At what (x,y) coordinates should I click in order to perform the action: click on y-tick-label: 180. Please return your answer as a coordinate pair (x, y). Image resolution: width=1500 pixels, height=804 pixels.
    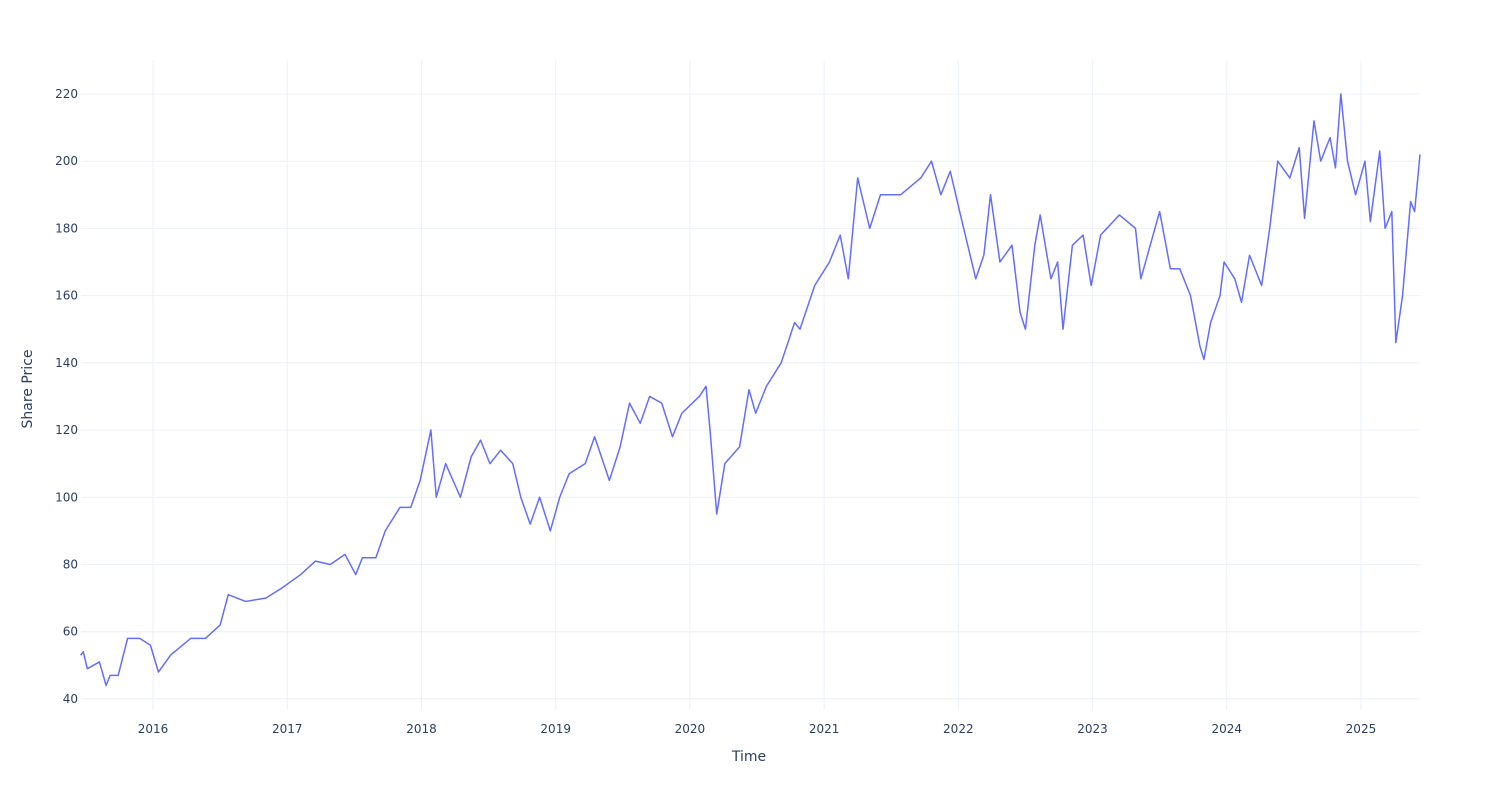
    Looking at the image, I should click on (66, 228).